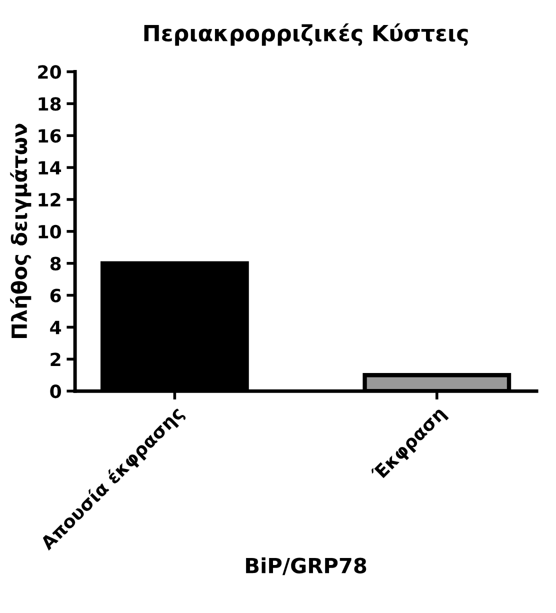 This screenshot has width=556, height=613. I want to click on y-tick-label: 10, so click(50, 231).